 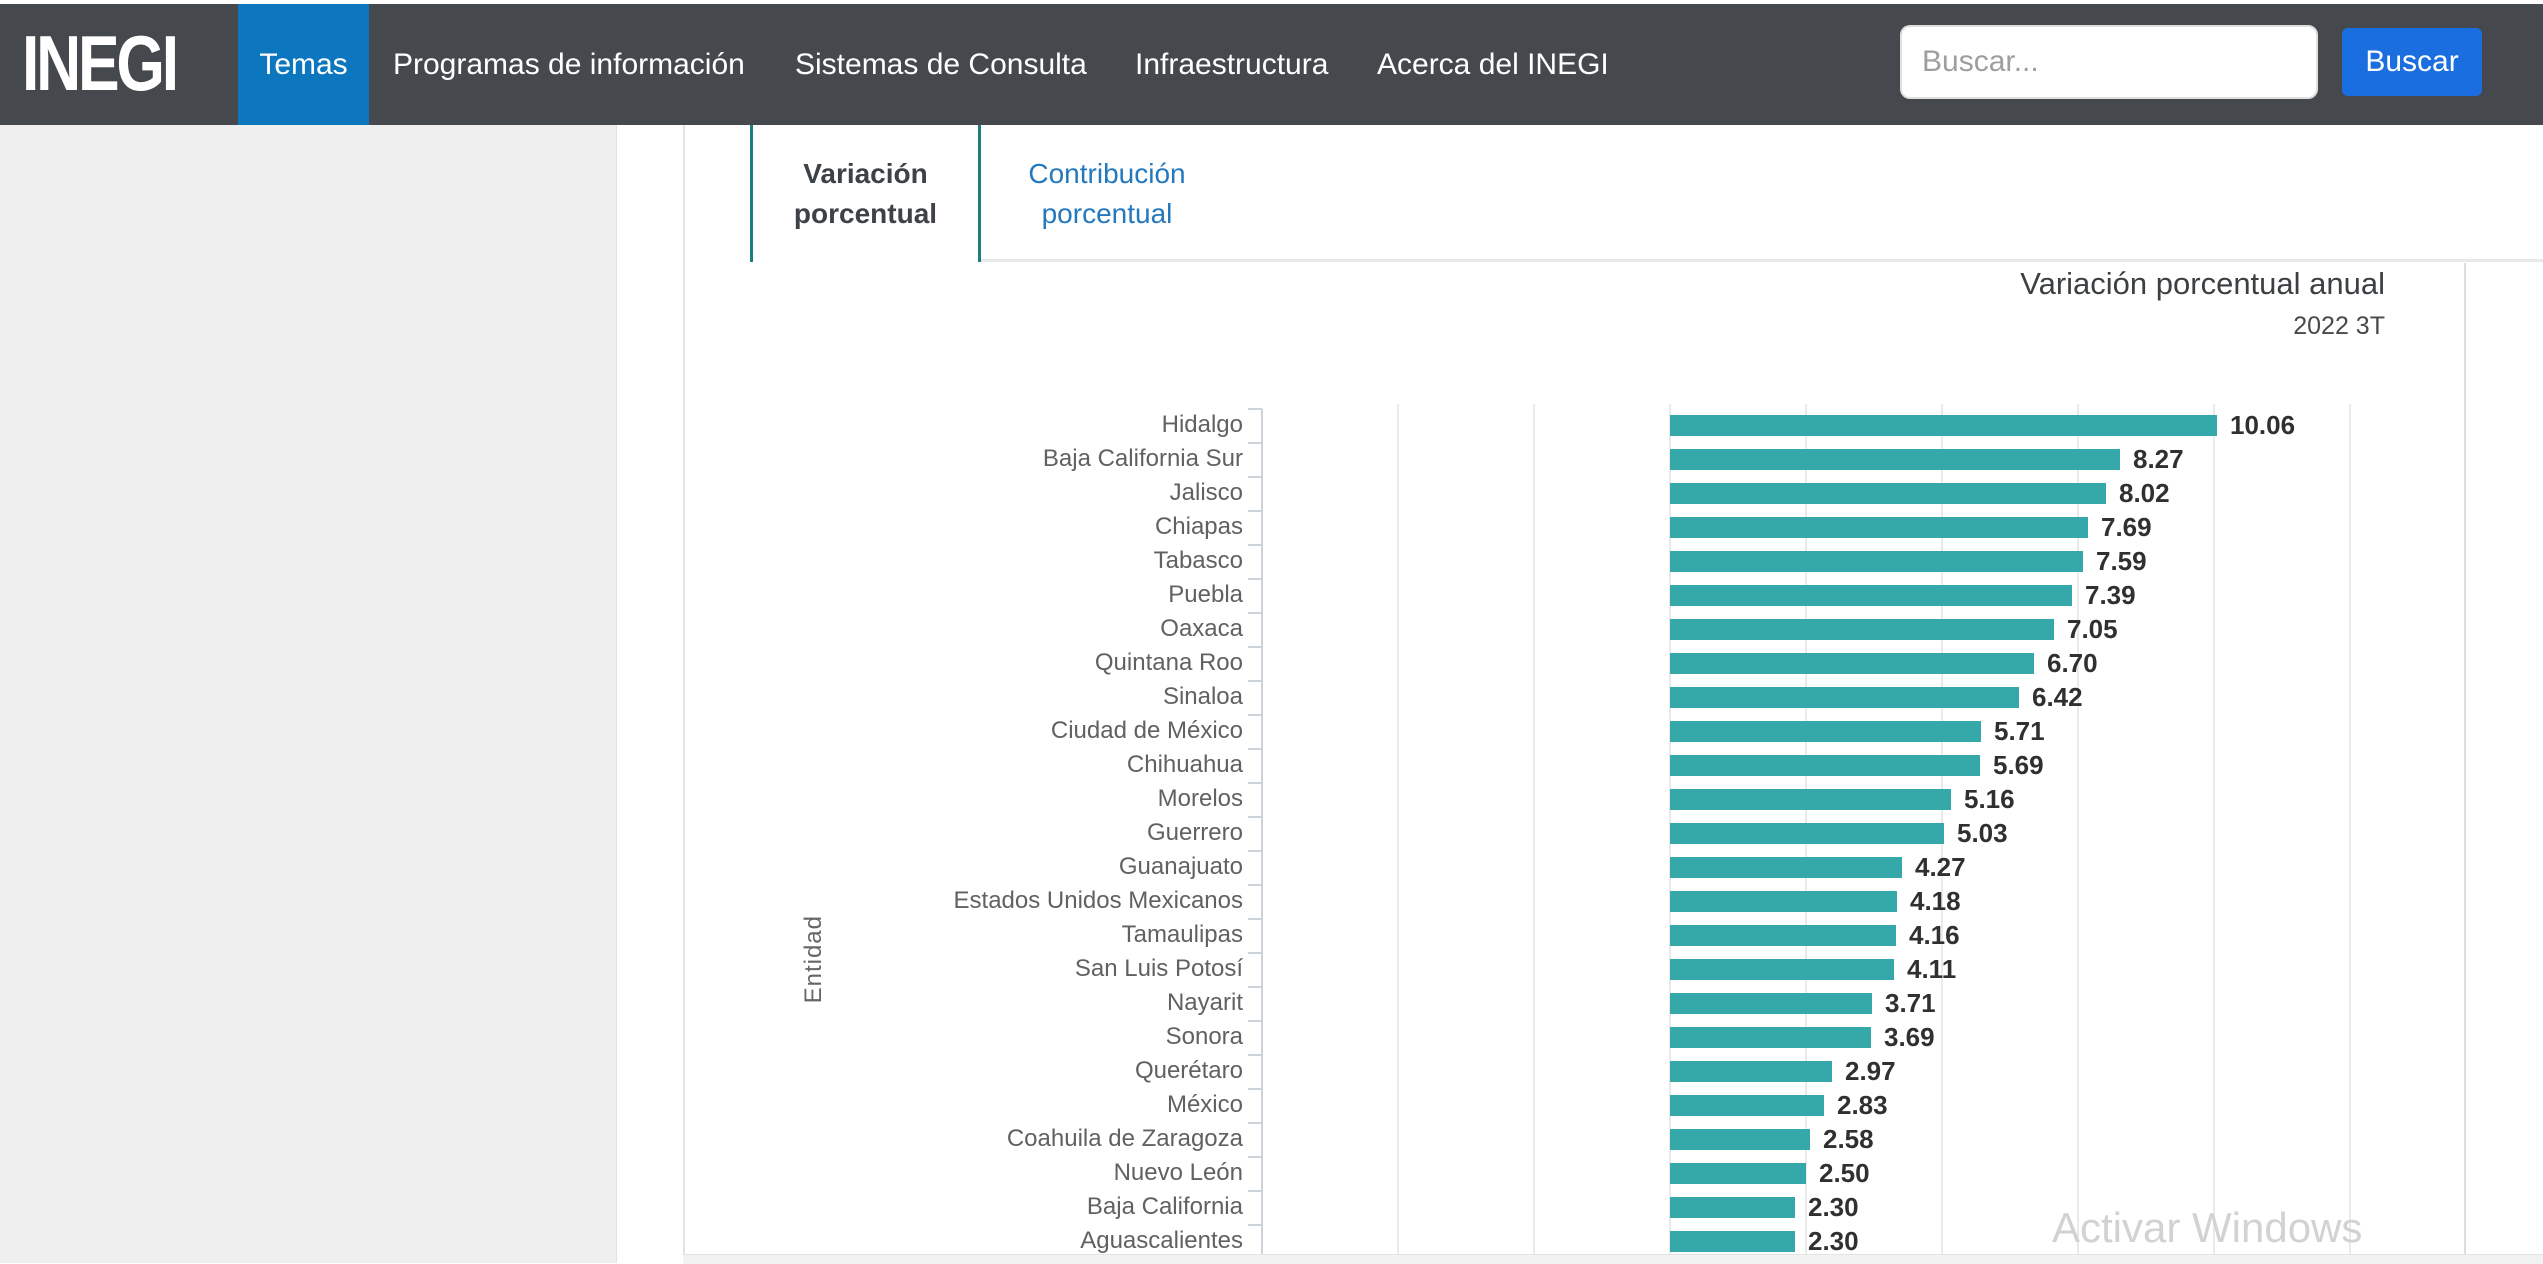 I want to click on category-label: Baja California Sur, so click(x=1142, y=458).